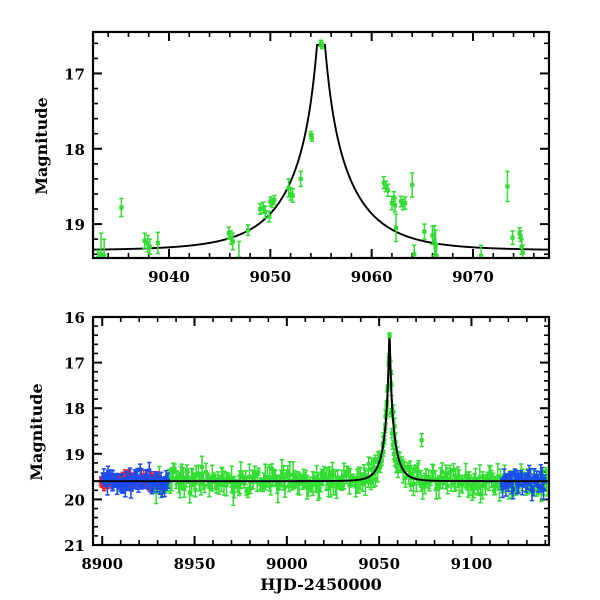 Image resolution: width=600 pixels, height=600 pixels. What do you see at coordinates (472, 564) in the screenshot?
I see `x-tick-label: 9100` at bounding box center [472, 564].